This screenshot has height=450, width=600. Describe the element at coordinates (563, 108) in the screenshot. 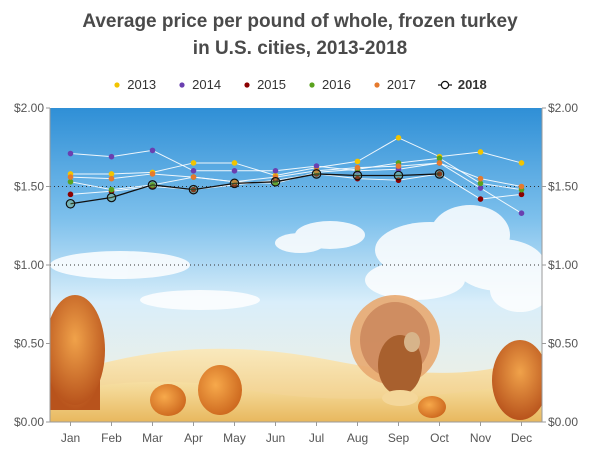

I see `y-tick-label-right: $2.00` at that location.